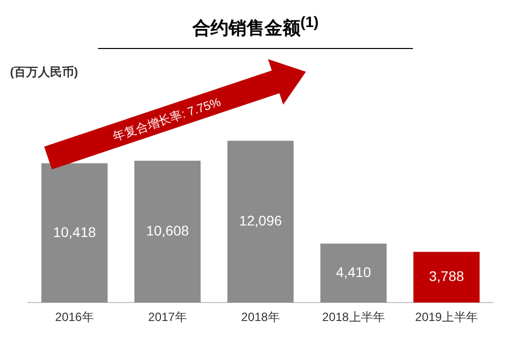 The image size is (511, 349). Describe the element at coordinates (167, 317) in the screenshot. I see `x-tick-label: 2017年` at that location.